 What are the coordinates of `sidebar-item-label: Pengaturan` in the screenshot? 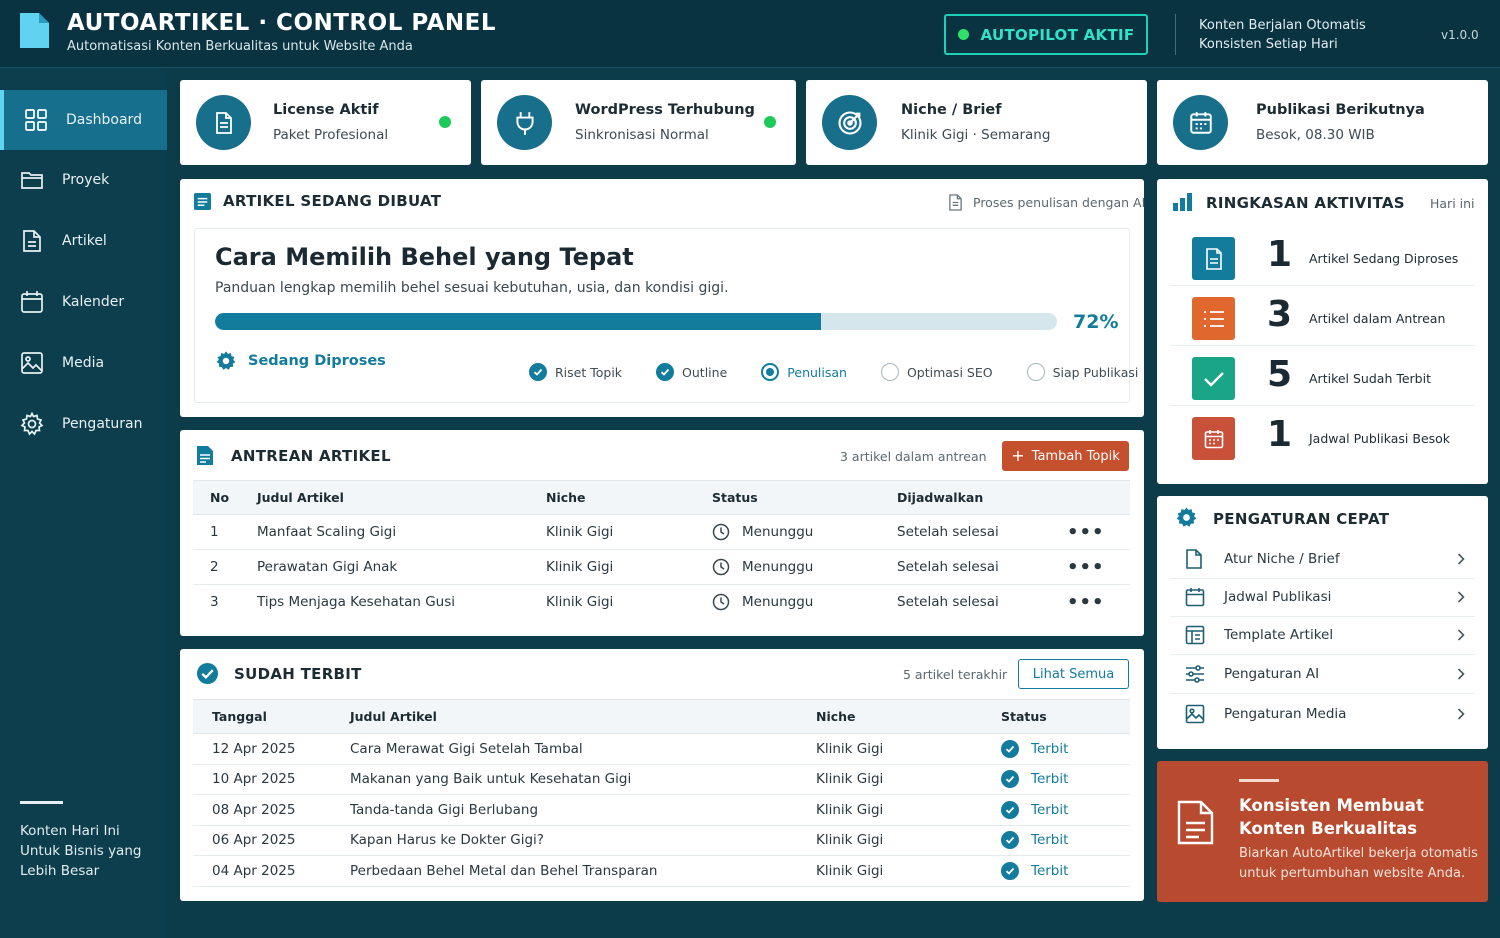 It's located at (102, 424).